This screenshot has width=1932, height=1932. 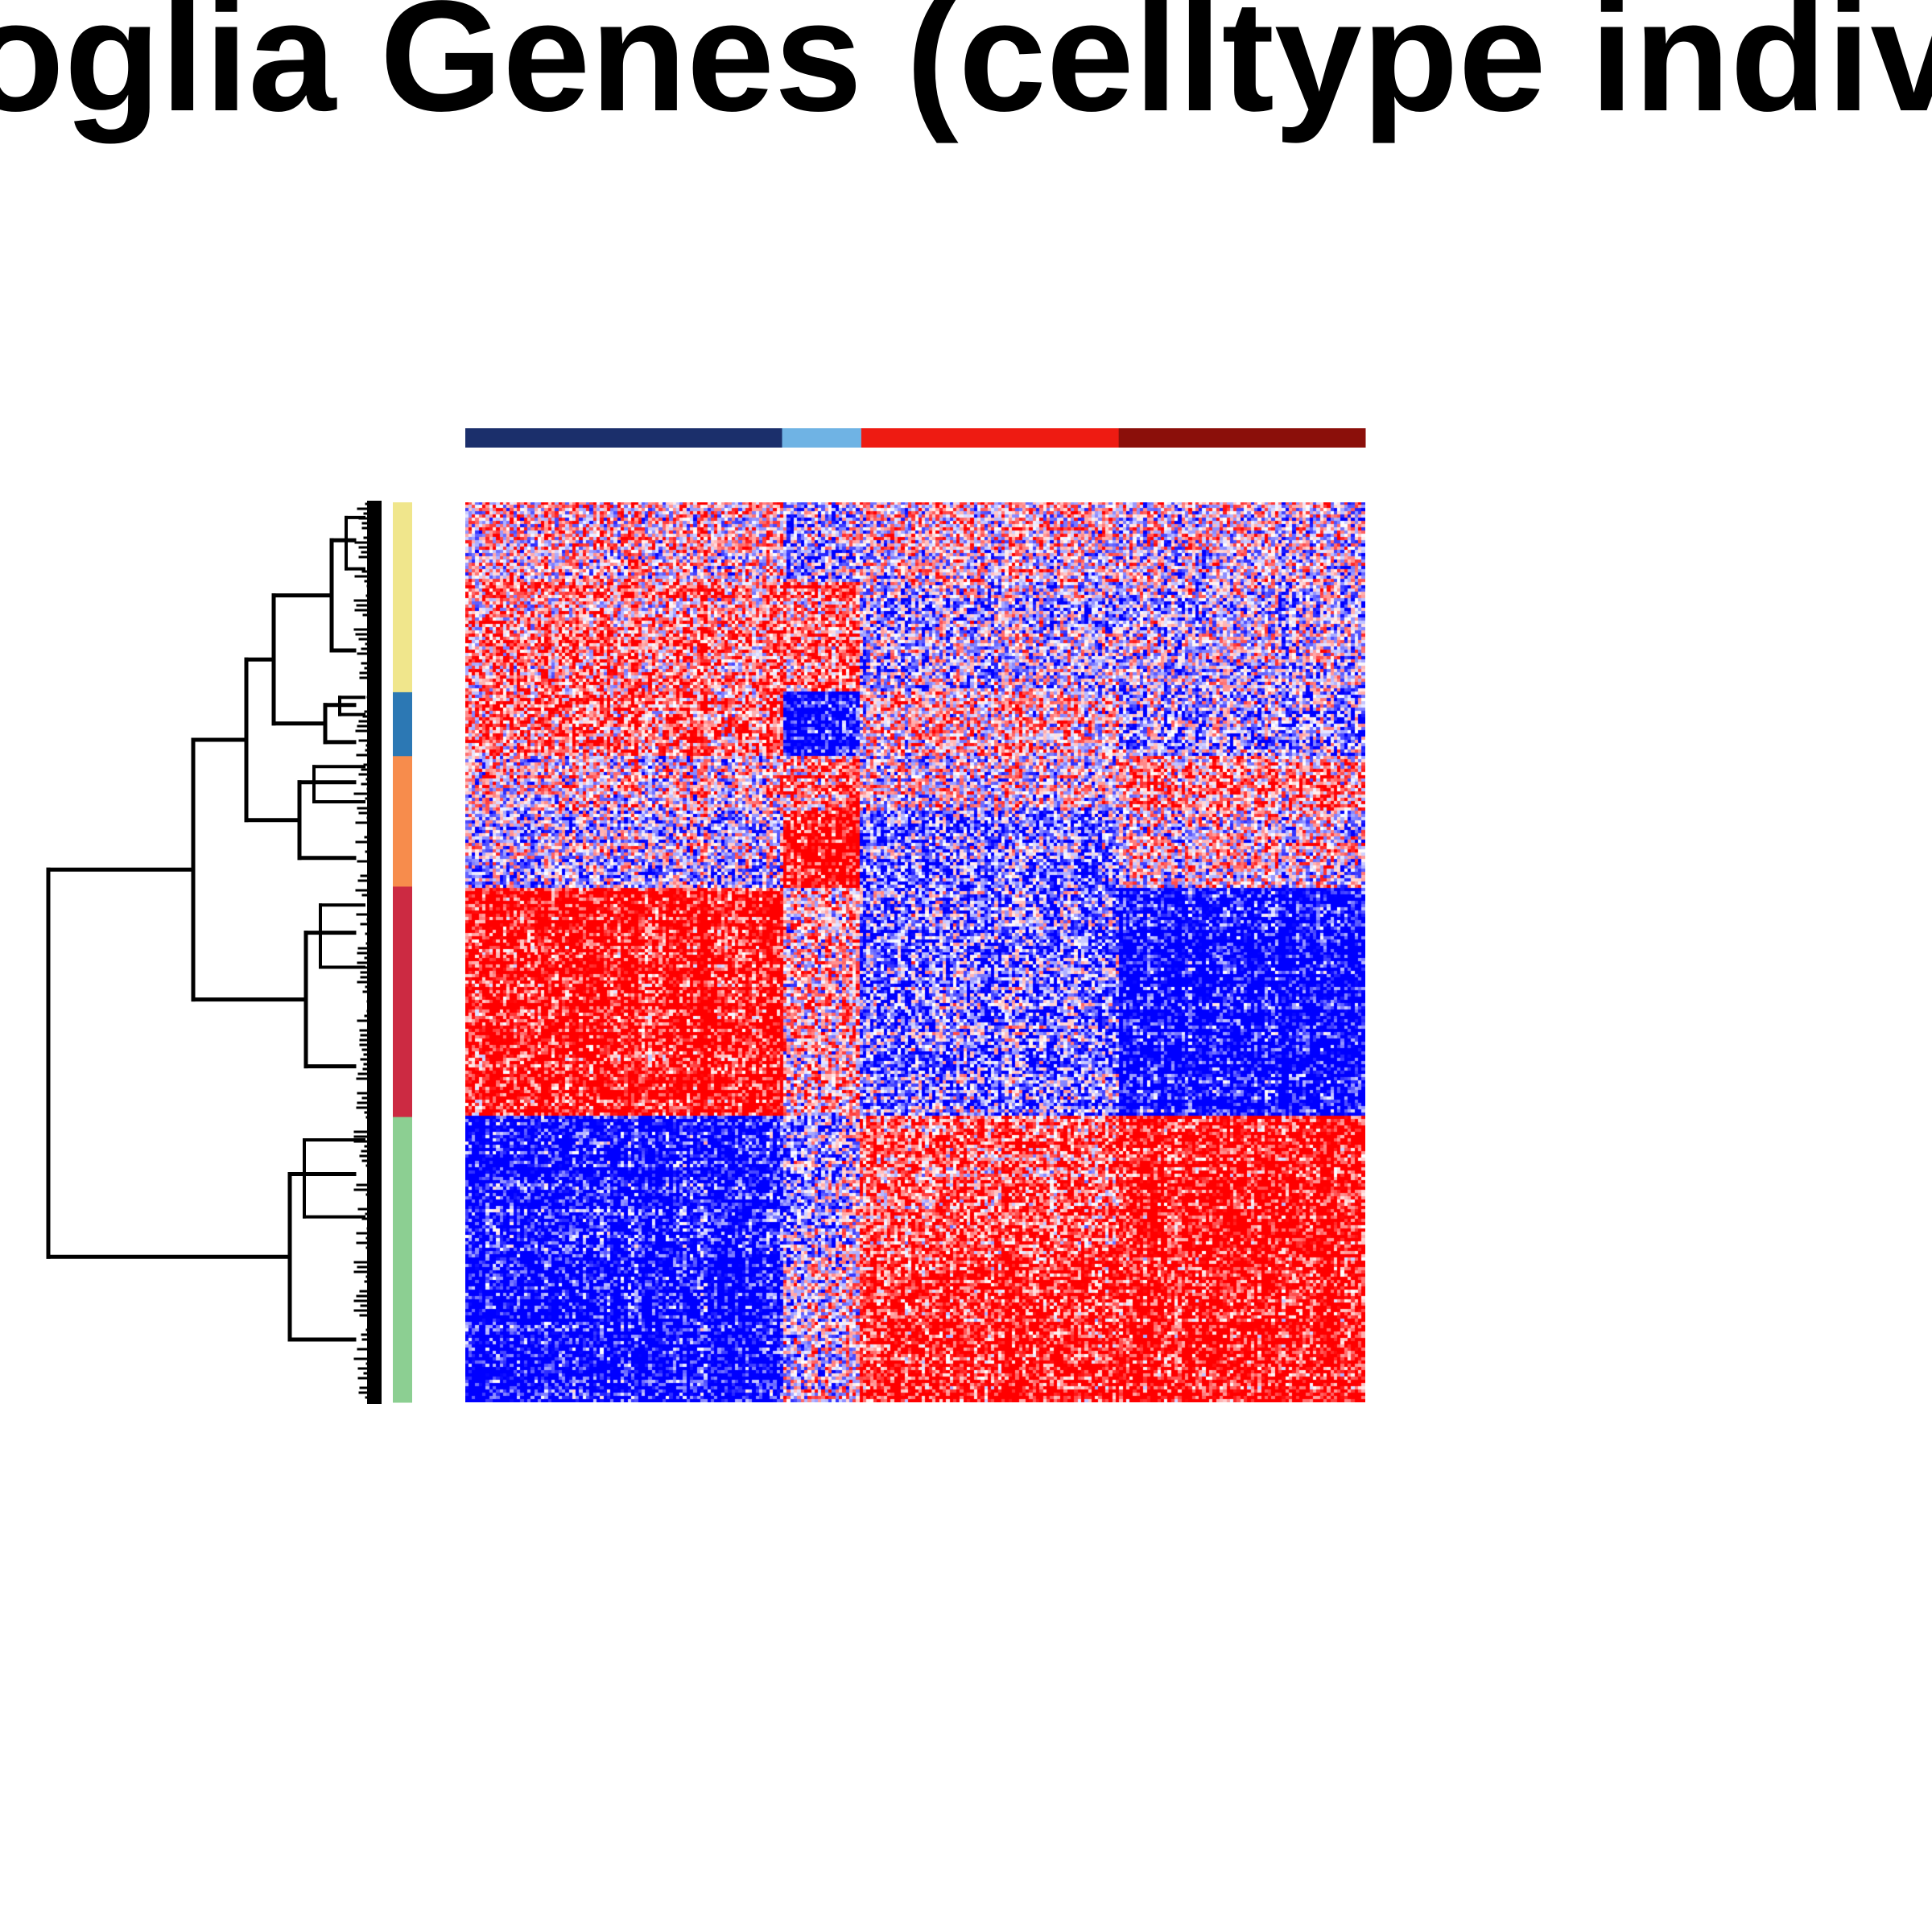 What do you see at coordinates (374, 952) in the screenshot?
I see `dendrogram-leaves` at bounding box center [374, 952].